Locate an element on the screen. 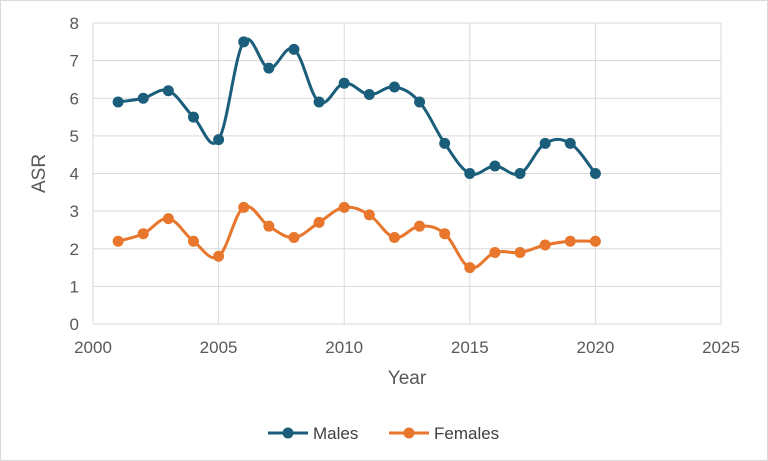 Image resolution: width=768 pixels, height=461 pixels. x-tick-label: 2015 is located at coordinates (470, 347).